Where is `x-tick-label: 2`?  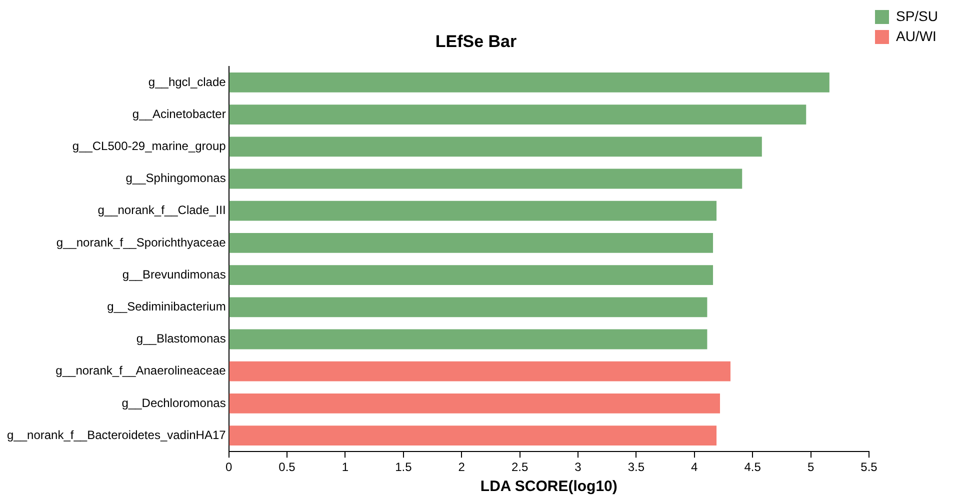 x-tick-label: 2 is located at coordinates (462, 467).